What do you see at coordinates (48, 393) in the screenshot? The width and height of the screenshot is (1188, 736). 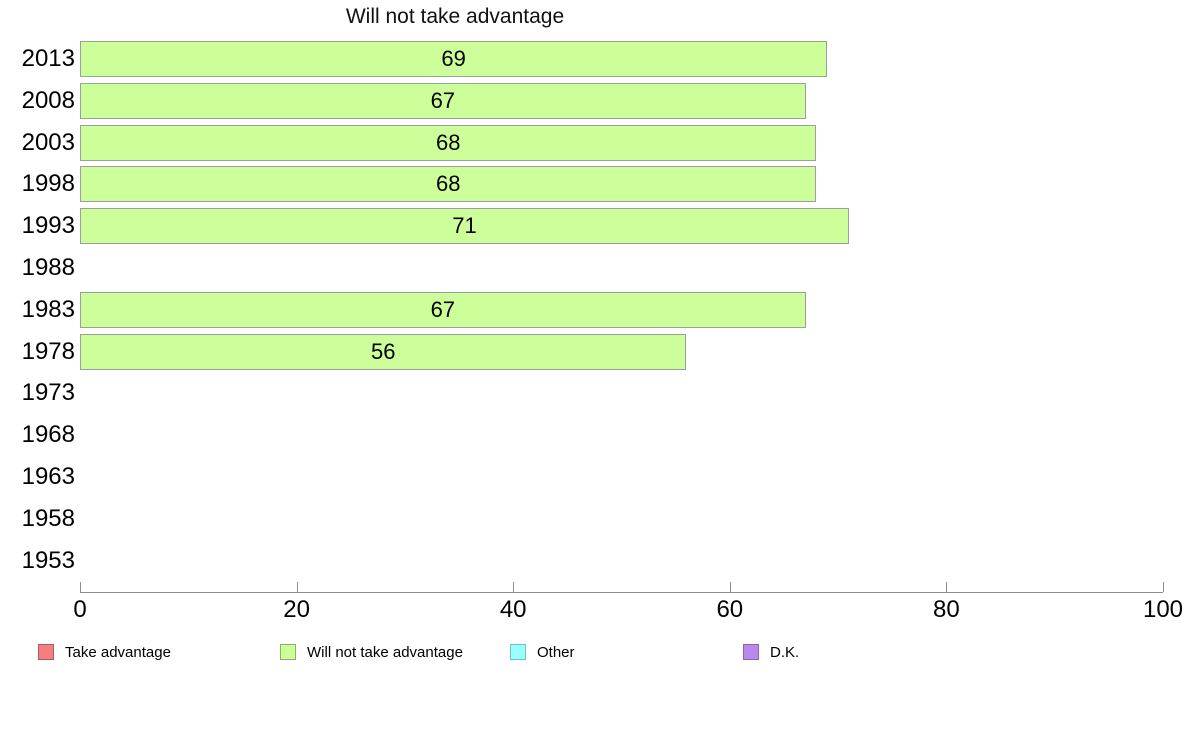 I see `y-axis-label: 1973` at bounding box center [48, 393].